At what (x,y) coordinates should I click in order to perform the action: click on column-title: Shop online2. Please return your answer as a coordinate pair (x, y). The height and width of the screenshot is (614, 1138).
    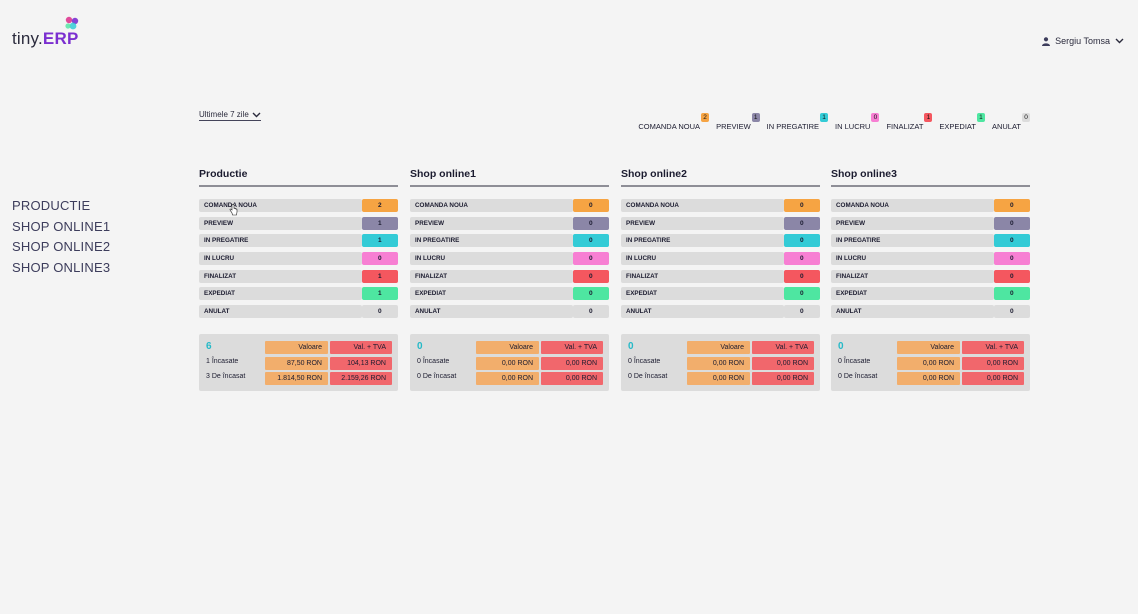
    Looking at the image, I should click on (654, 174).